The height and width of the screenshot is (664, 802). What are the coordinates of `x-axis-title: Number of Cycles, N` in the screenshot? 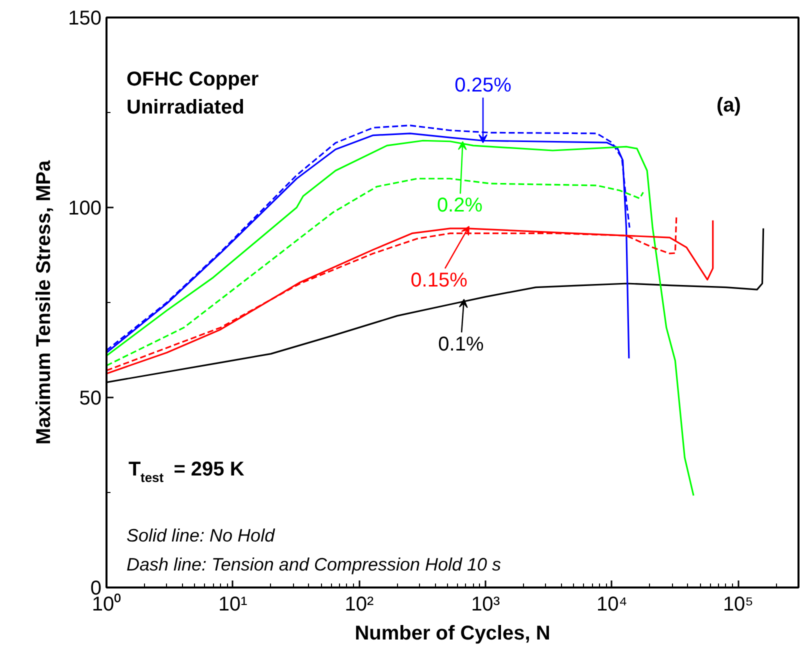 It's located at (452, 633).